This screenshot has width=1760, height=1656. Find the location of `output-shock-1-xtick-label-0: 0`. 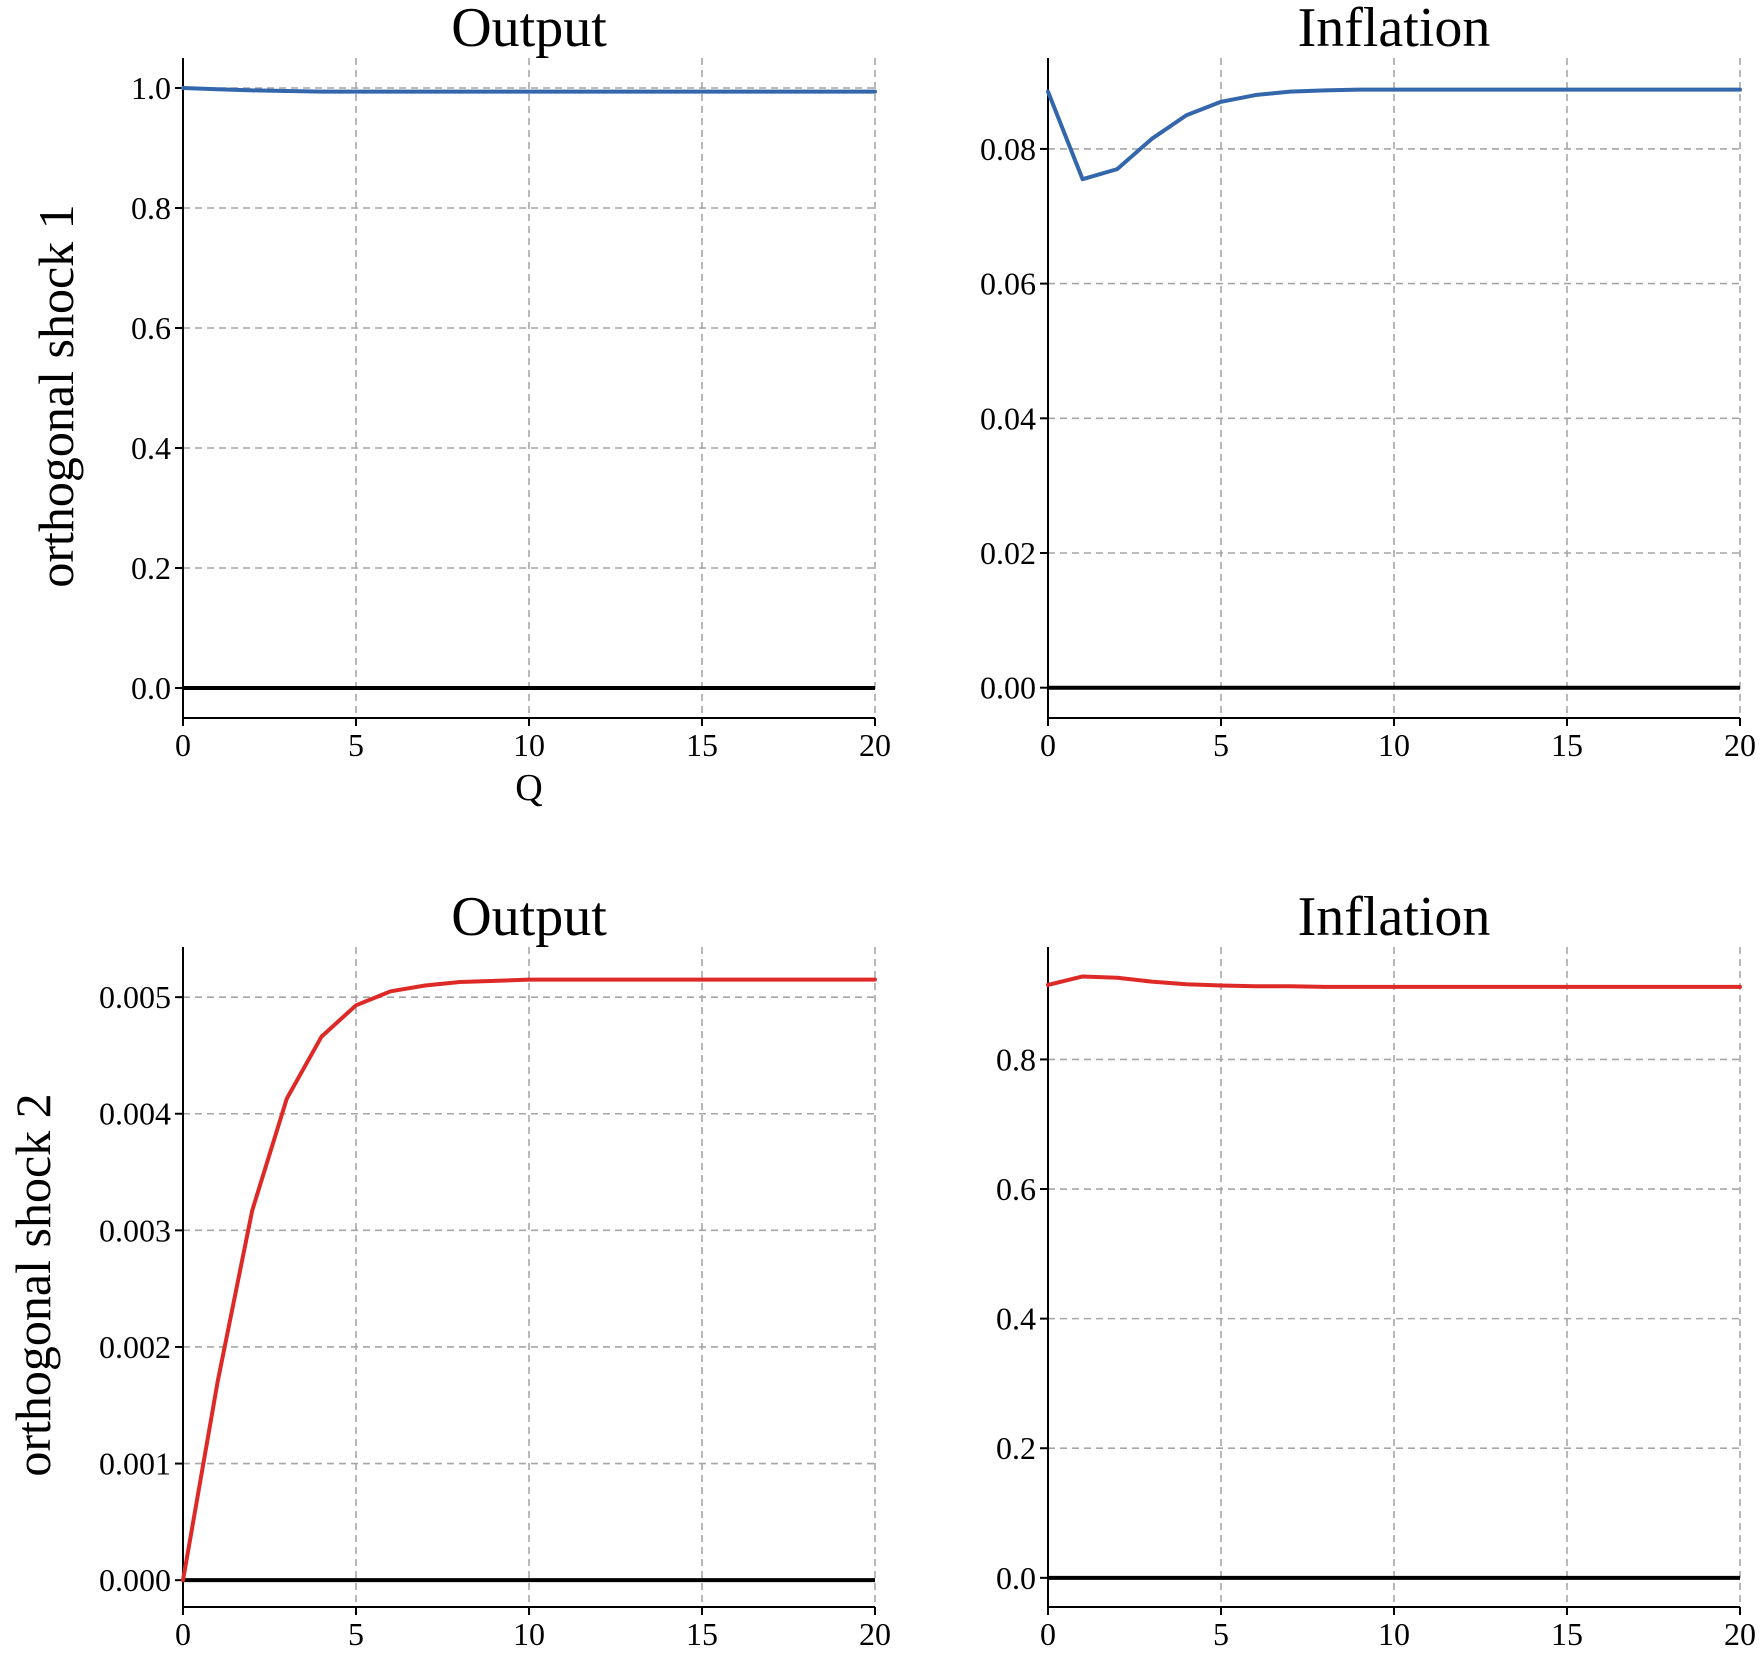

output-shock-1-xtick-label-0: 0 is located at coordinates (183, 745).